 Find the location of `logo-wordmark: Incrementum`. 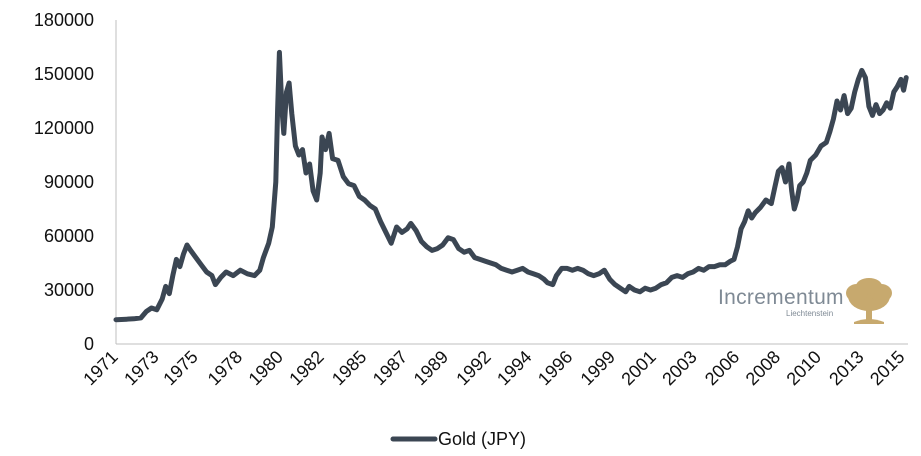

logo-wordmark: Incrementum is located at coordinates (781, 297).